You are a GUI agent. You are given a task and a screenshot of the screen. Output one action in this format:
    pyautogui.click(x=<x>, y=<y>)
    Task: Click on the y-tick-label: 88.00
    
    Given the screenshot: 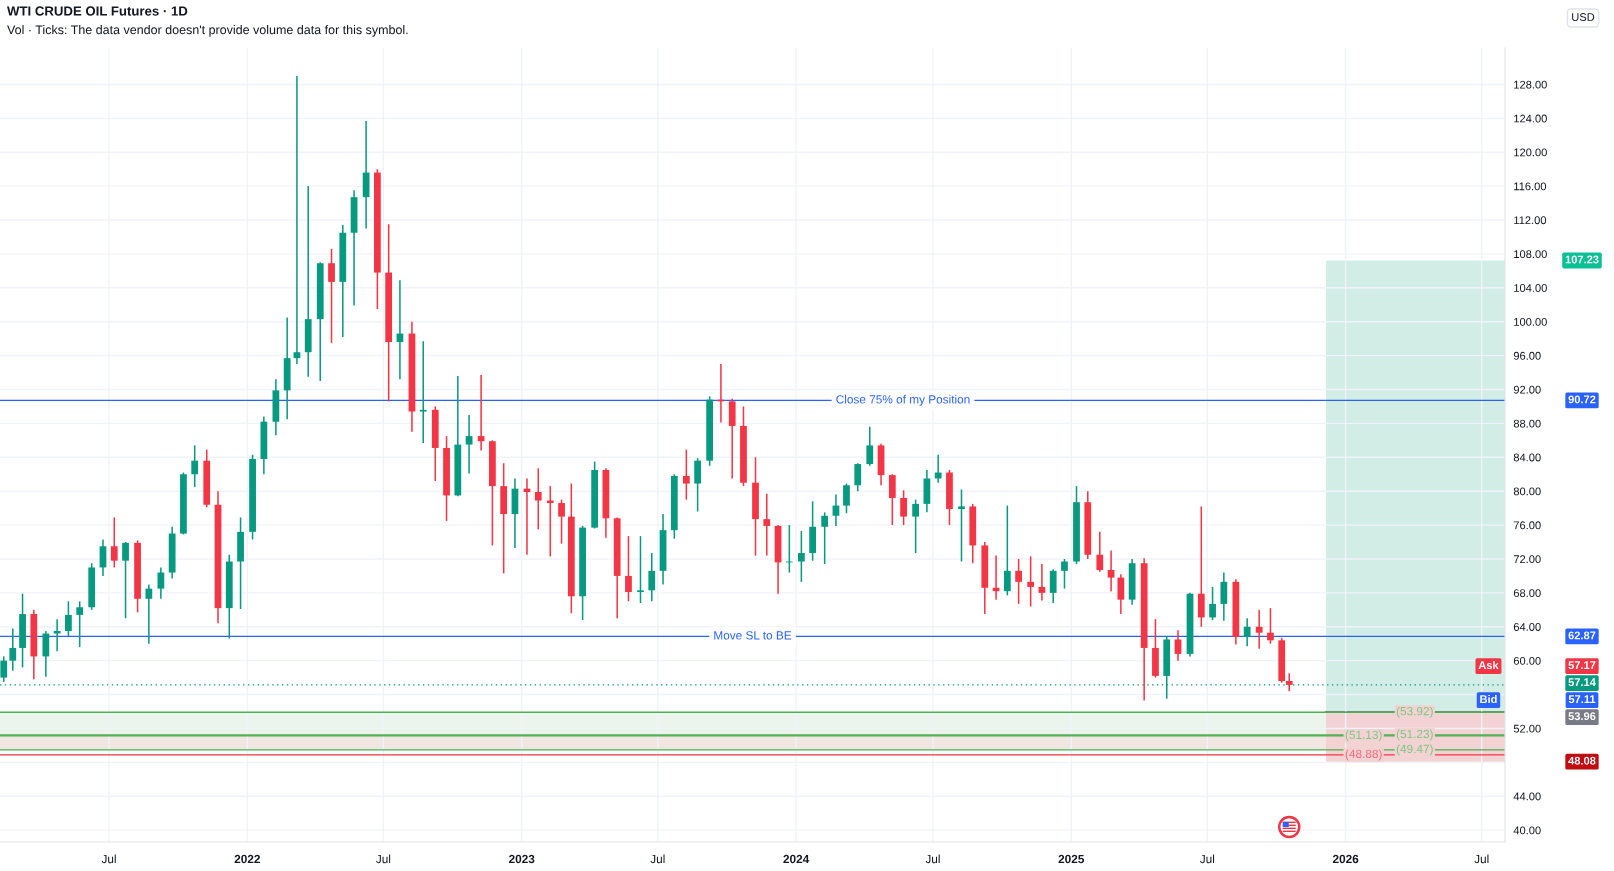 What is the action you would take?
    pyautogui.click(x=1527, y=423)
    